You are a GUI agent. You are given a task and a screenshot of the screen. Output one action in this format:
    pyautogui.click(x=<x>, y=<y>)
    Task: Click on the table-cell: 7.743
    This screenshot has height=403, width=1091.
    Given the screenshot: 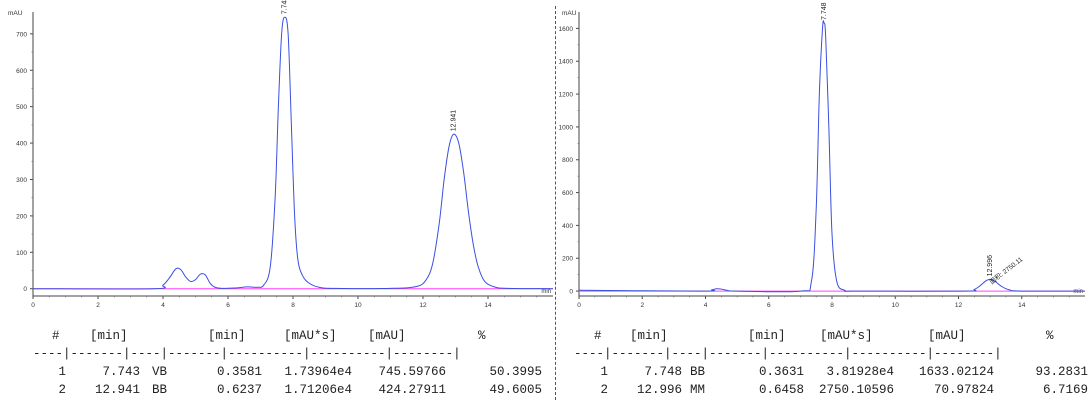 What is the action you would take?
    pyautogui.click(x=121, y=372)
    